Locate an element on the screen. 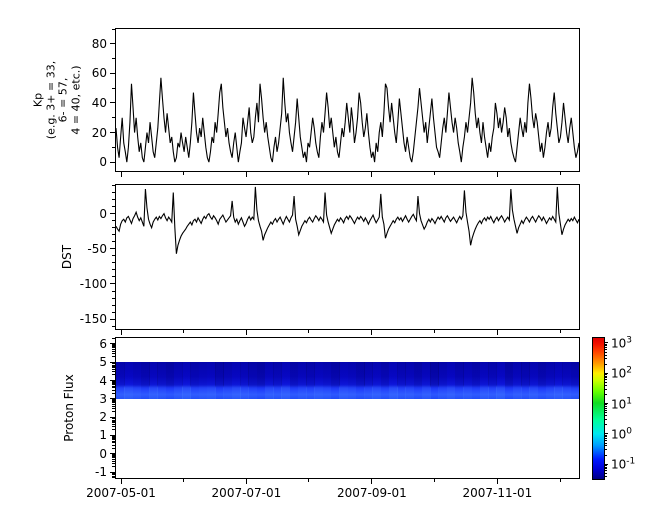 This screenshot has height=523, width=665. dst-index-line is located at coordinates (347, 220).